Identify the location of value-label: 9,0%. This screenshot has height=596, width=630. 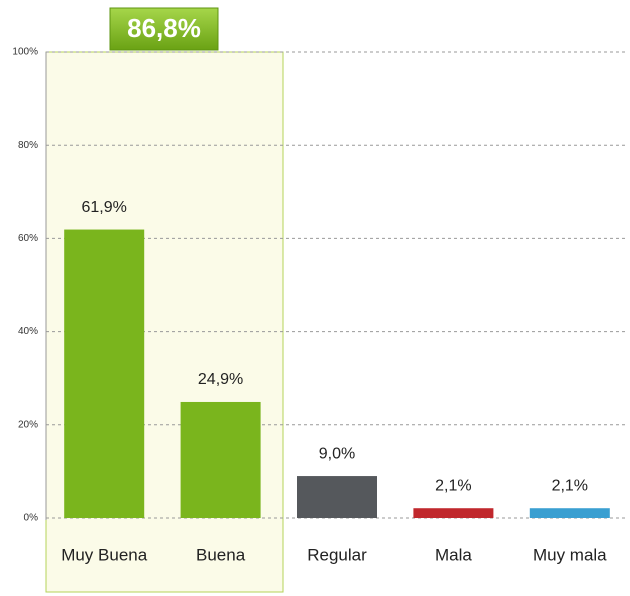
(337, 453).